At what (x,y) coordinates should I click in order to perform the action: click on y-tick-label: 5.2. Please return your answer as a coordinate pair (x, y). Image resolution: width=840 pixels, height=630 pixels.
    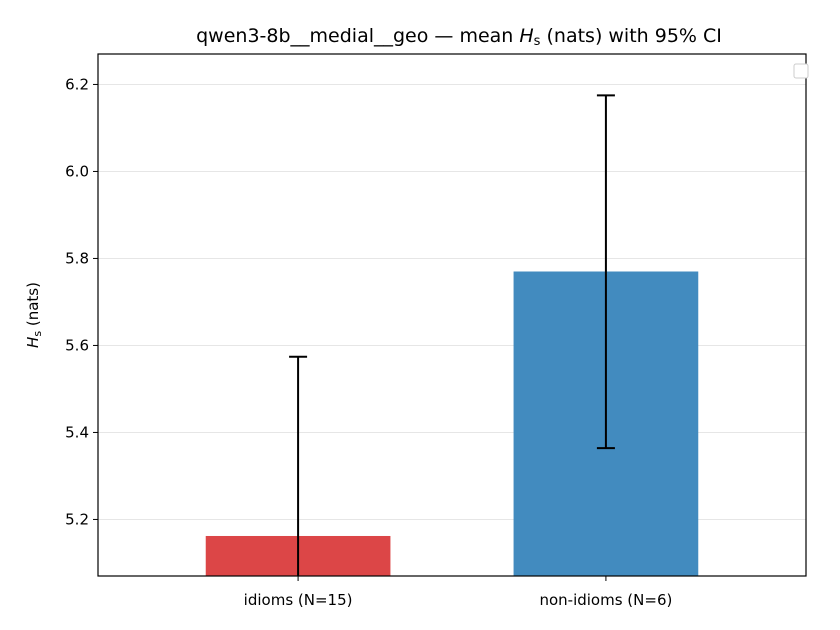
    Looking at the image, I should click on (77, 519).